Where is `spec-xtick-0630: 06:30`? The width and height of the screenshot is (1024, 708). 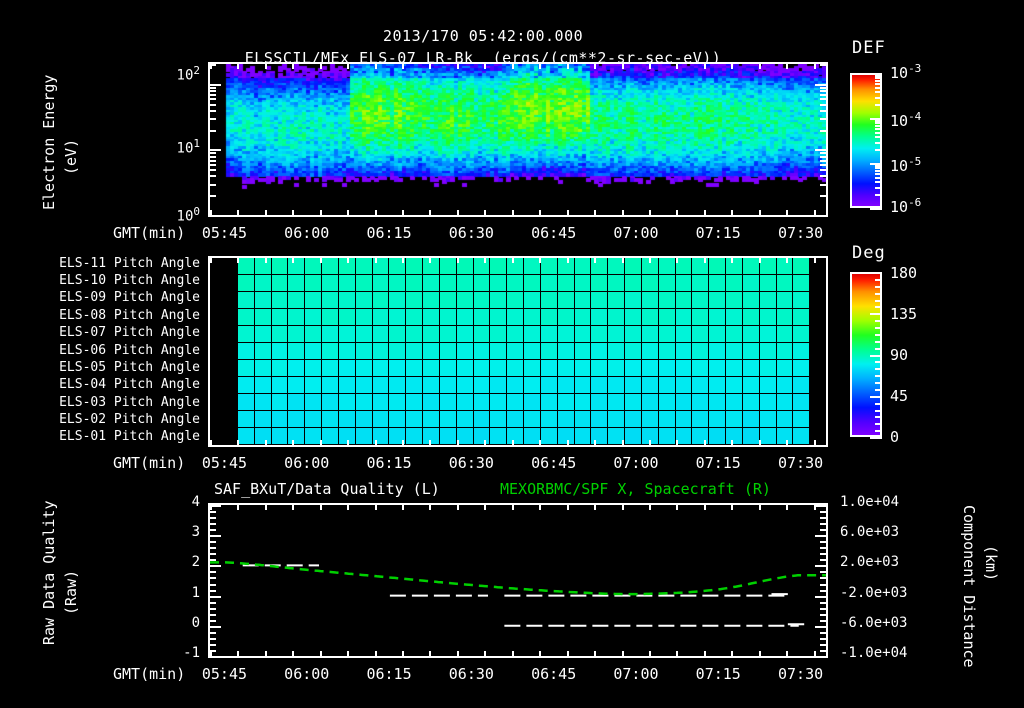 spec-xtick-0630: 06:30 is located at coordinates (471, 233).